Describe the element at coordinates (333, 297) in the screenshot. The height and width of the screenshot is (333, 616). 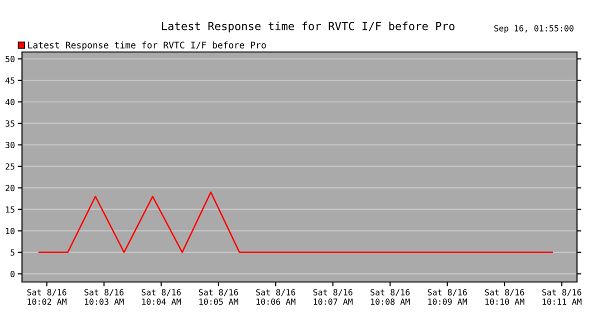
I see `x-tick-label: Sat 8/16 10:07 AM` at that location.